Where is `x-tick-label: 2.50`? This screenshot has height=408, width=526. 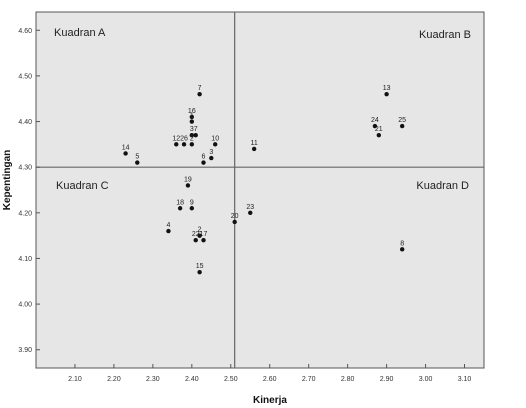 x-tick-label: 2.50 is located at coordinates (231, 379).